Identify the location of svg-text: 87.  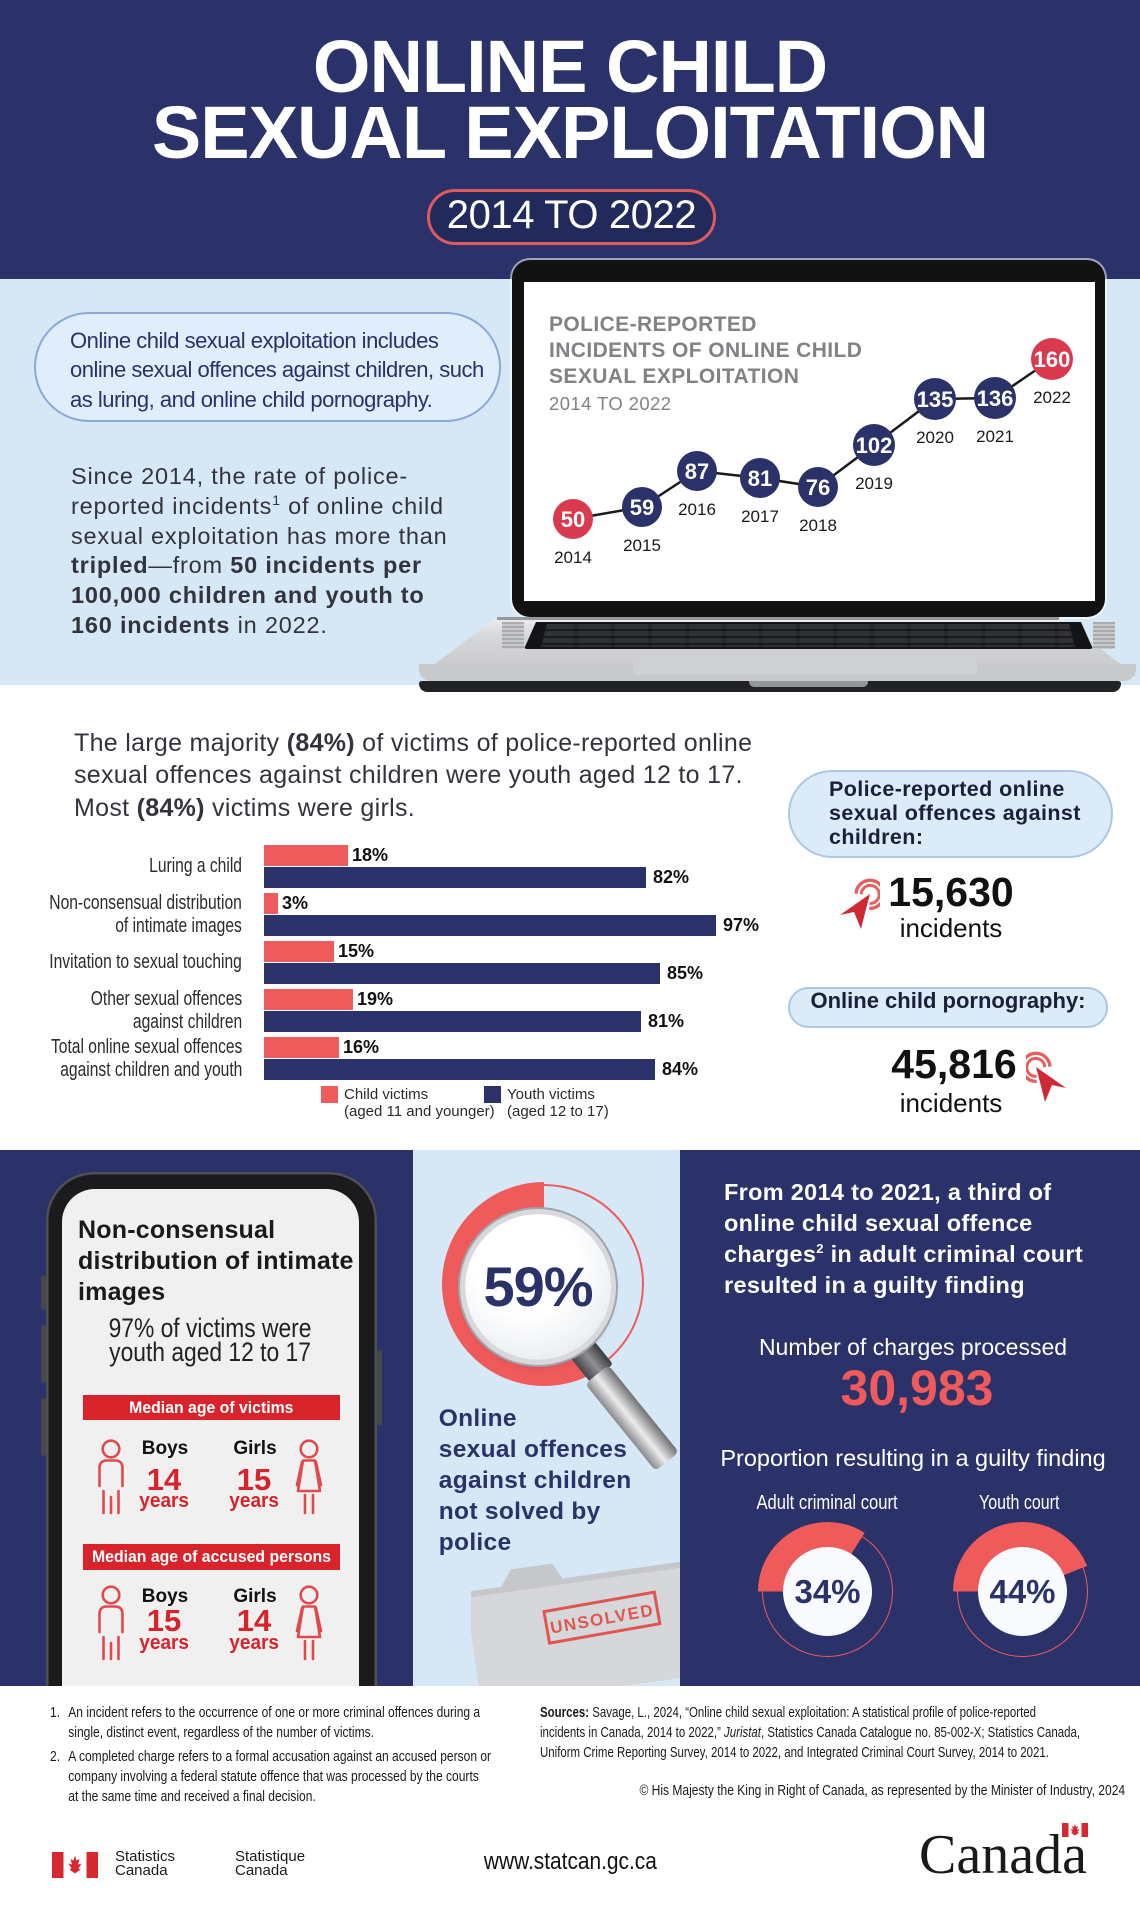
(697, 471).